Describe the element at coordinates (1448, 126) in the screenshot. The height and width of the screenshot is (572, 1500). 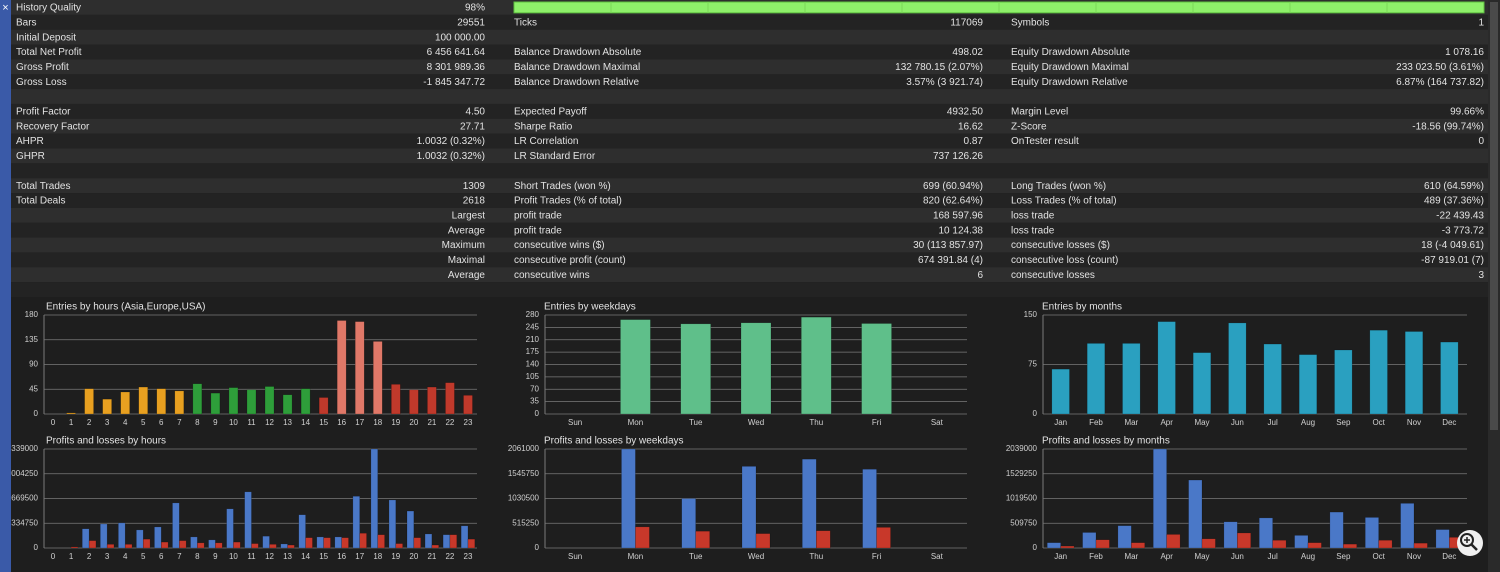
I see `stat-value: -18.56 (99.74%)` at that location.